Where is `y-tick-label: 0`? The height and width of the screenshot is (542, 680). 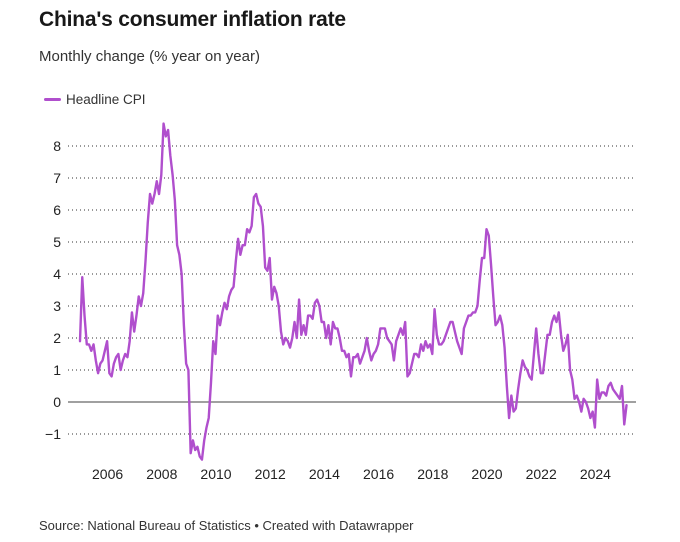
y-tick-label: 0 is located at coordinates (57, 402).